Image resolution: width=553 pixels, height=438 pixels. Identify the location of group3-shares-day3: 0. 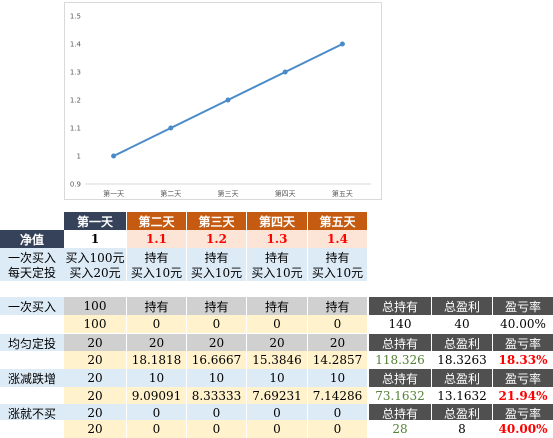
(216, 429).